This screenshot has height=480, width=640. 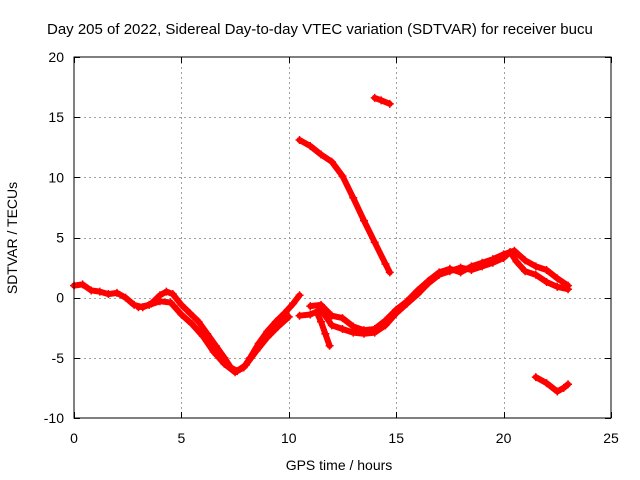 I want to click on y-tick-label: 0, so click(x=60, y=298).